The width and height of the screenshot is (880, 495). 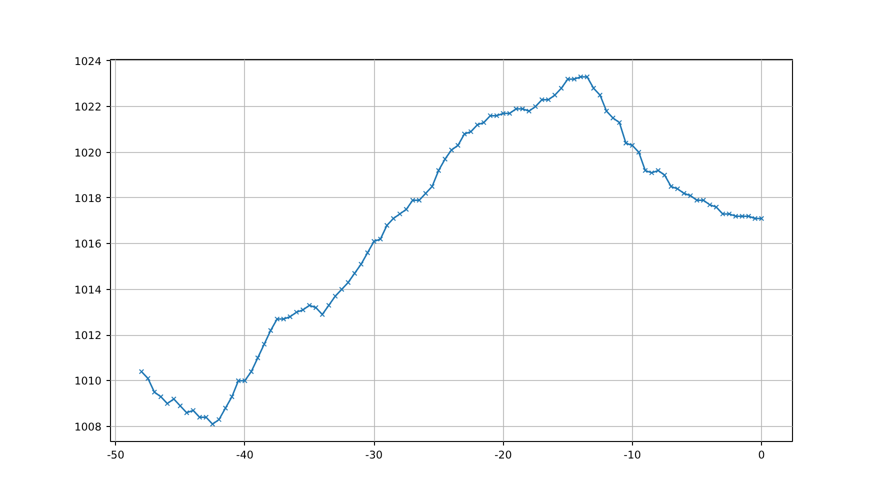 What do you see at coordinates (115, 455) in the screenshot?
I see `x-tick-label: -50` at bounding box center [115, 455].